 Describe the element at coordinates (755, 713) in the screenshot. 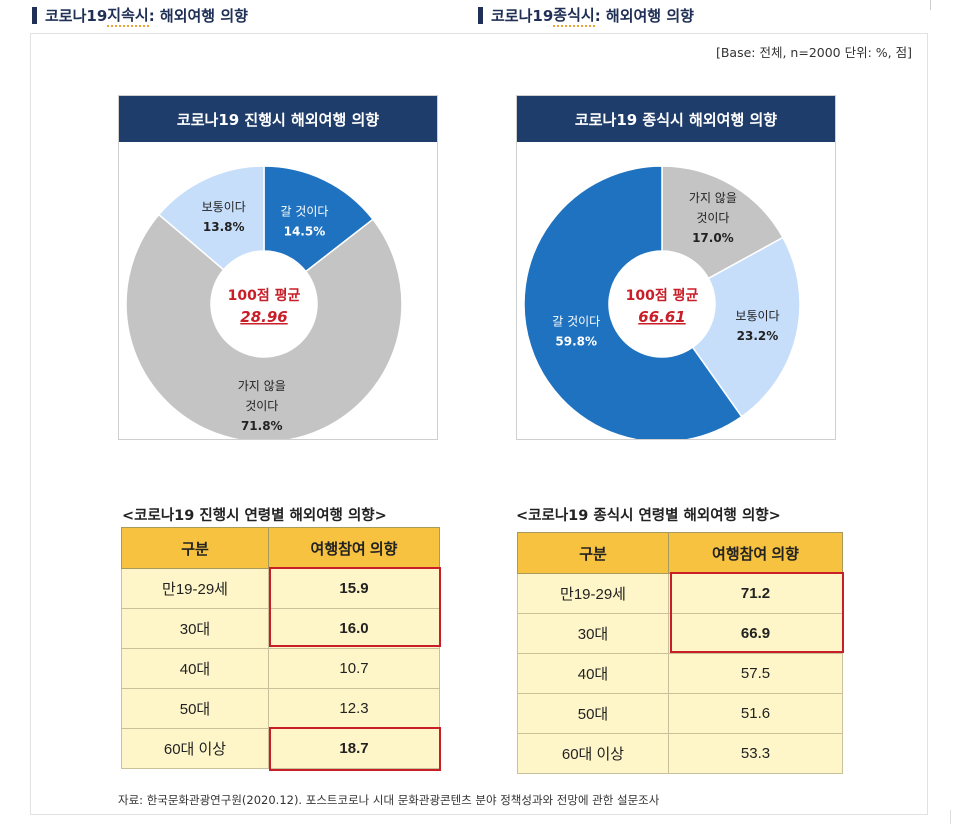

I see `intent-value-cell: 51.6` at that location.